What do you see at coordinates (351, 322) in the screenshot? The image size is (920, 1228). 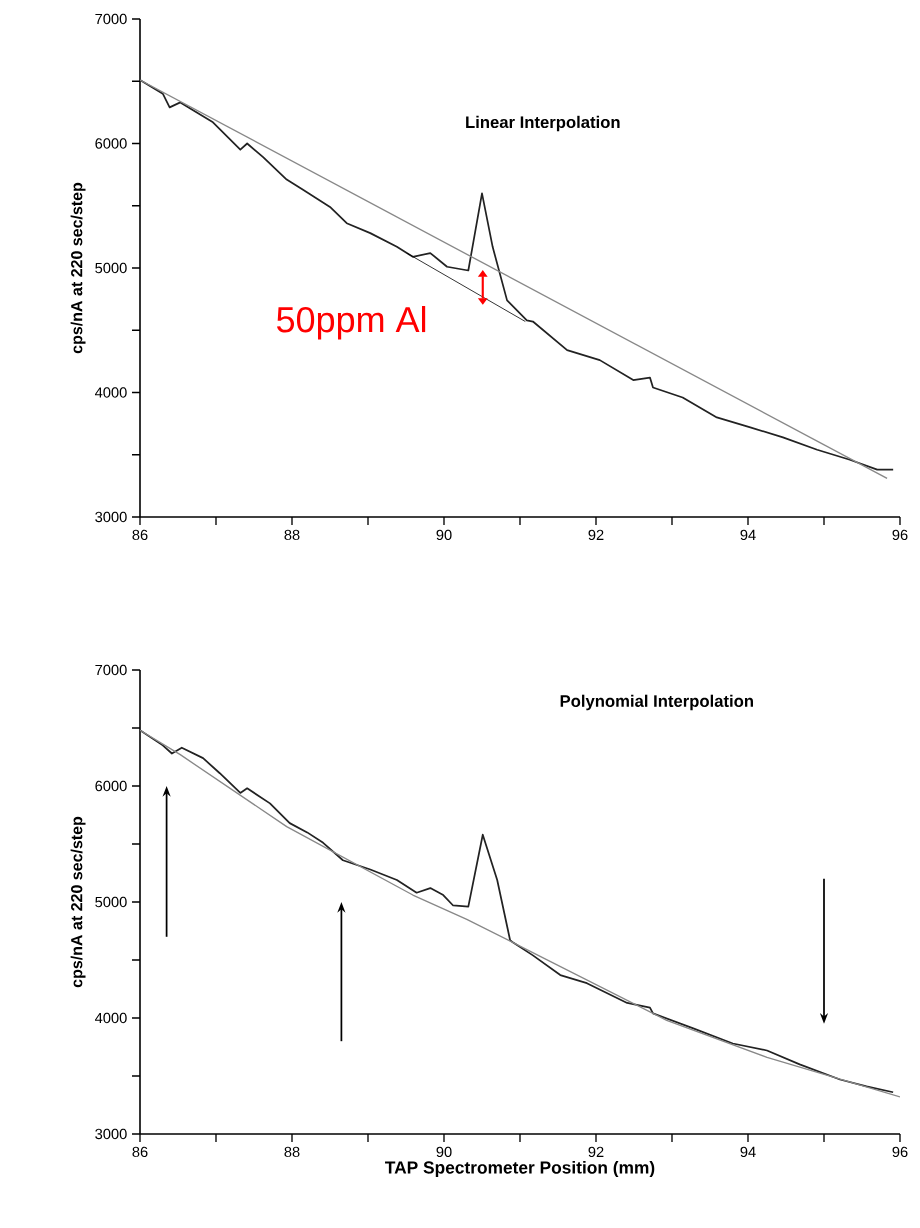 I see `annotation: 50ppm Al` at bounding box center [351, 322].